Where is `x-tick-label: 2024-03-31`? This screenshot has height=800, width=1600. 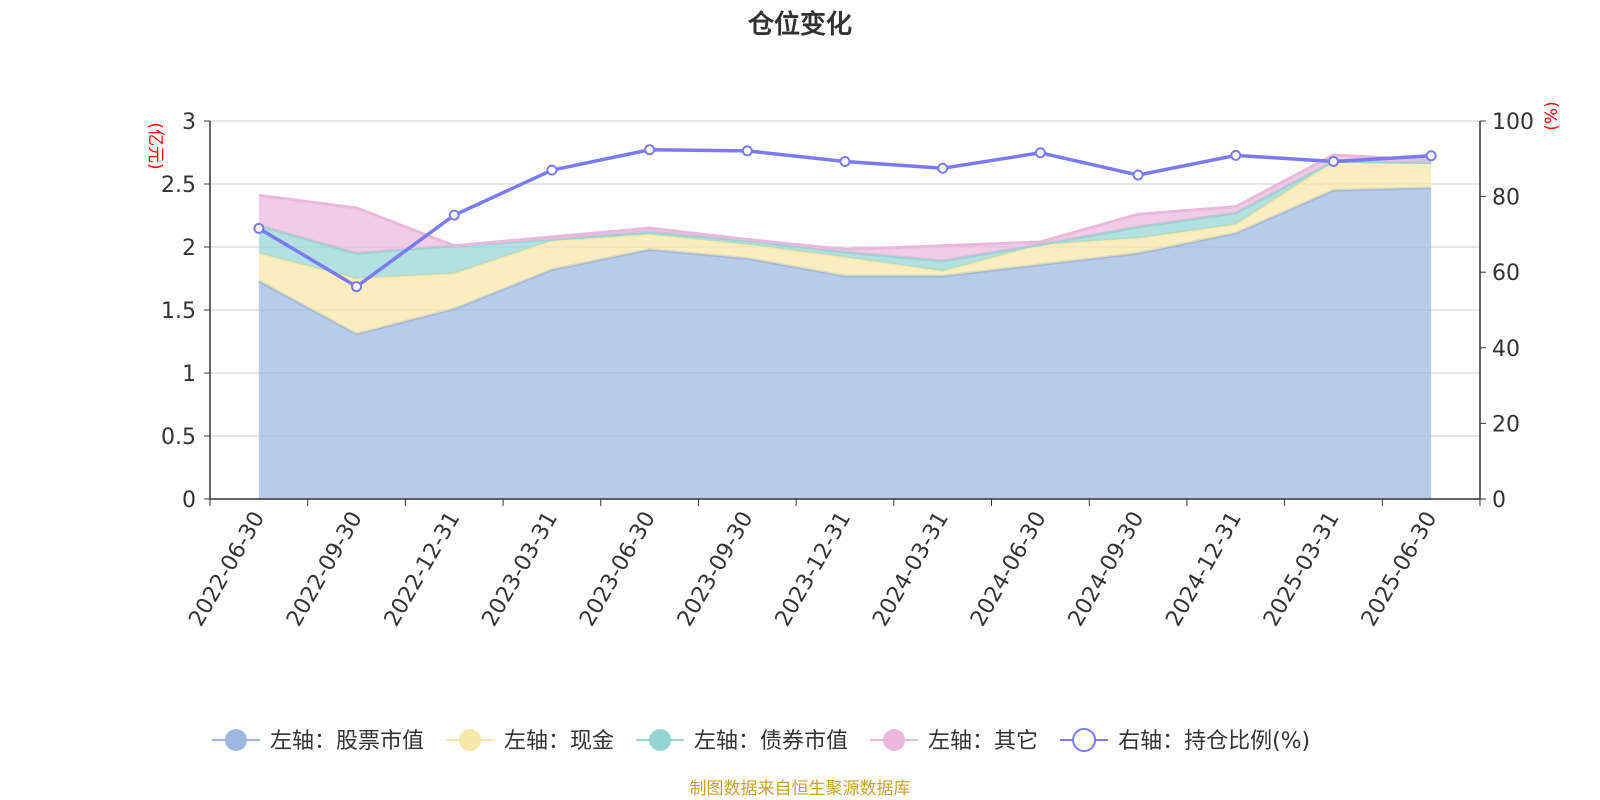
x-tick-label: 2024-03-31 is located at coordinates (911, 569).